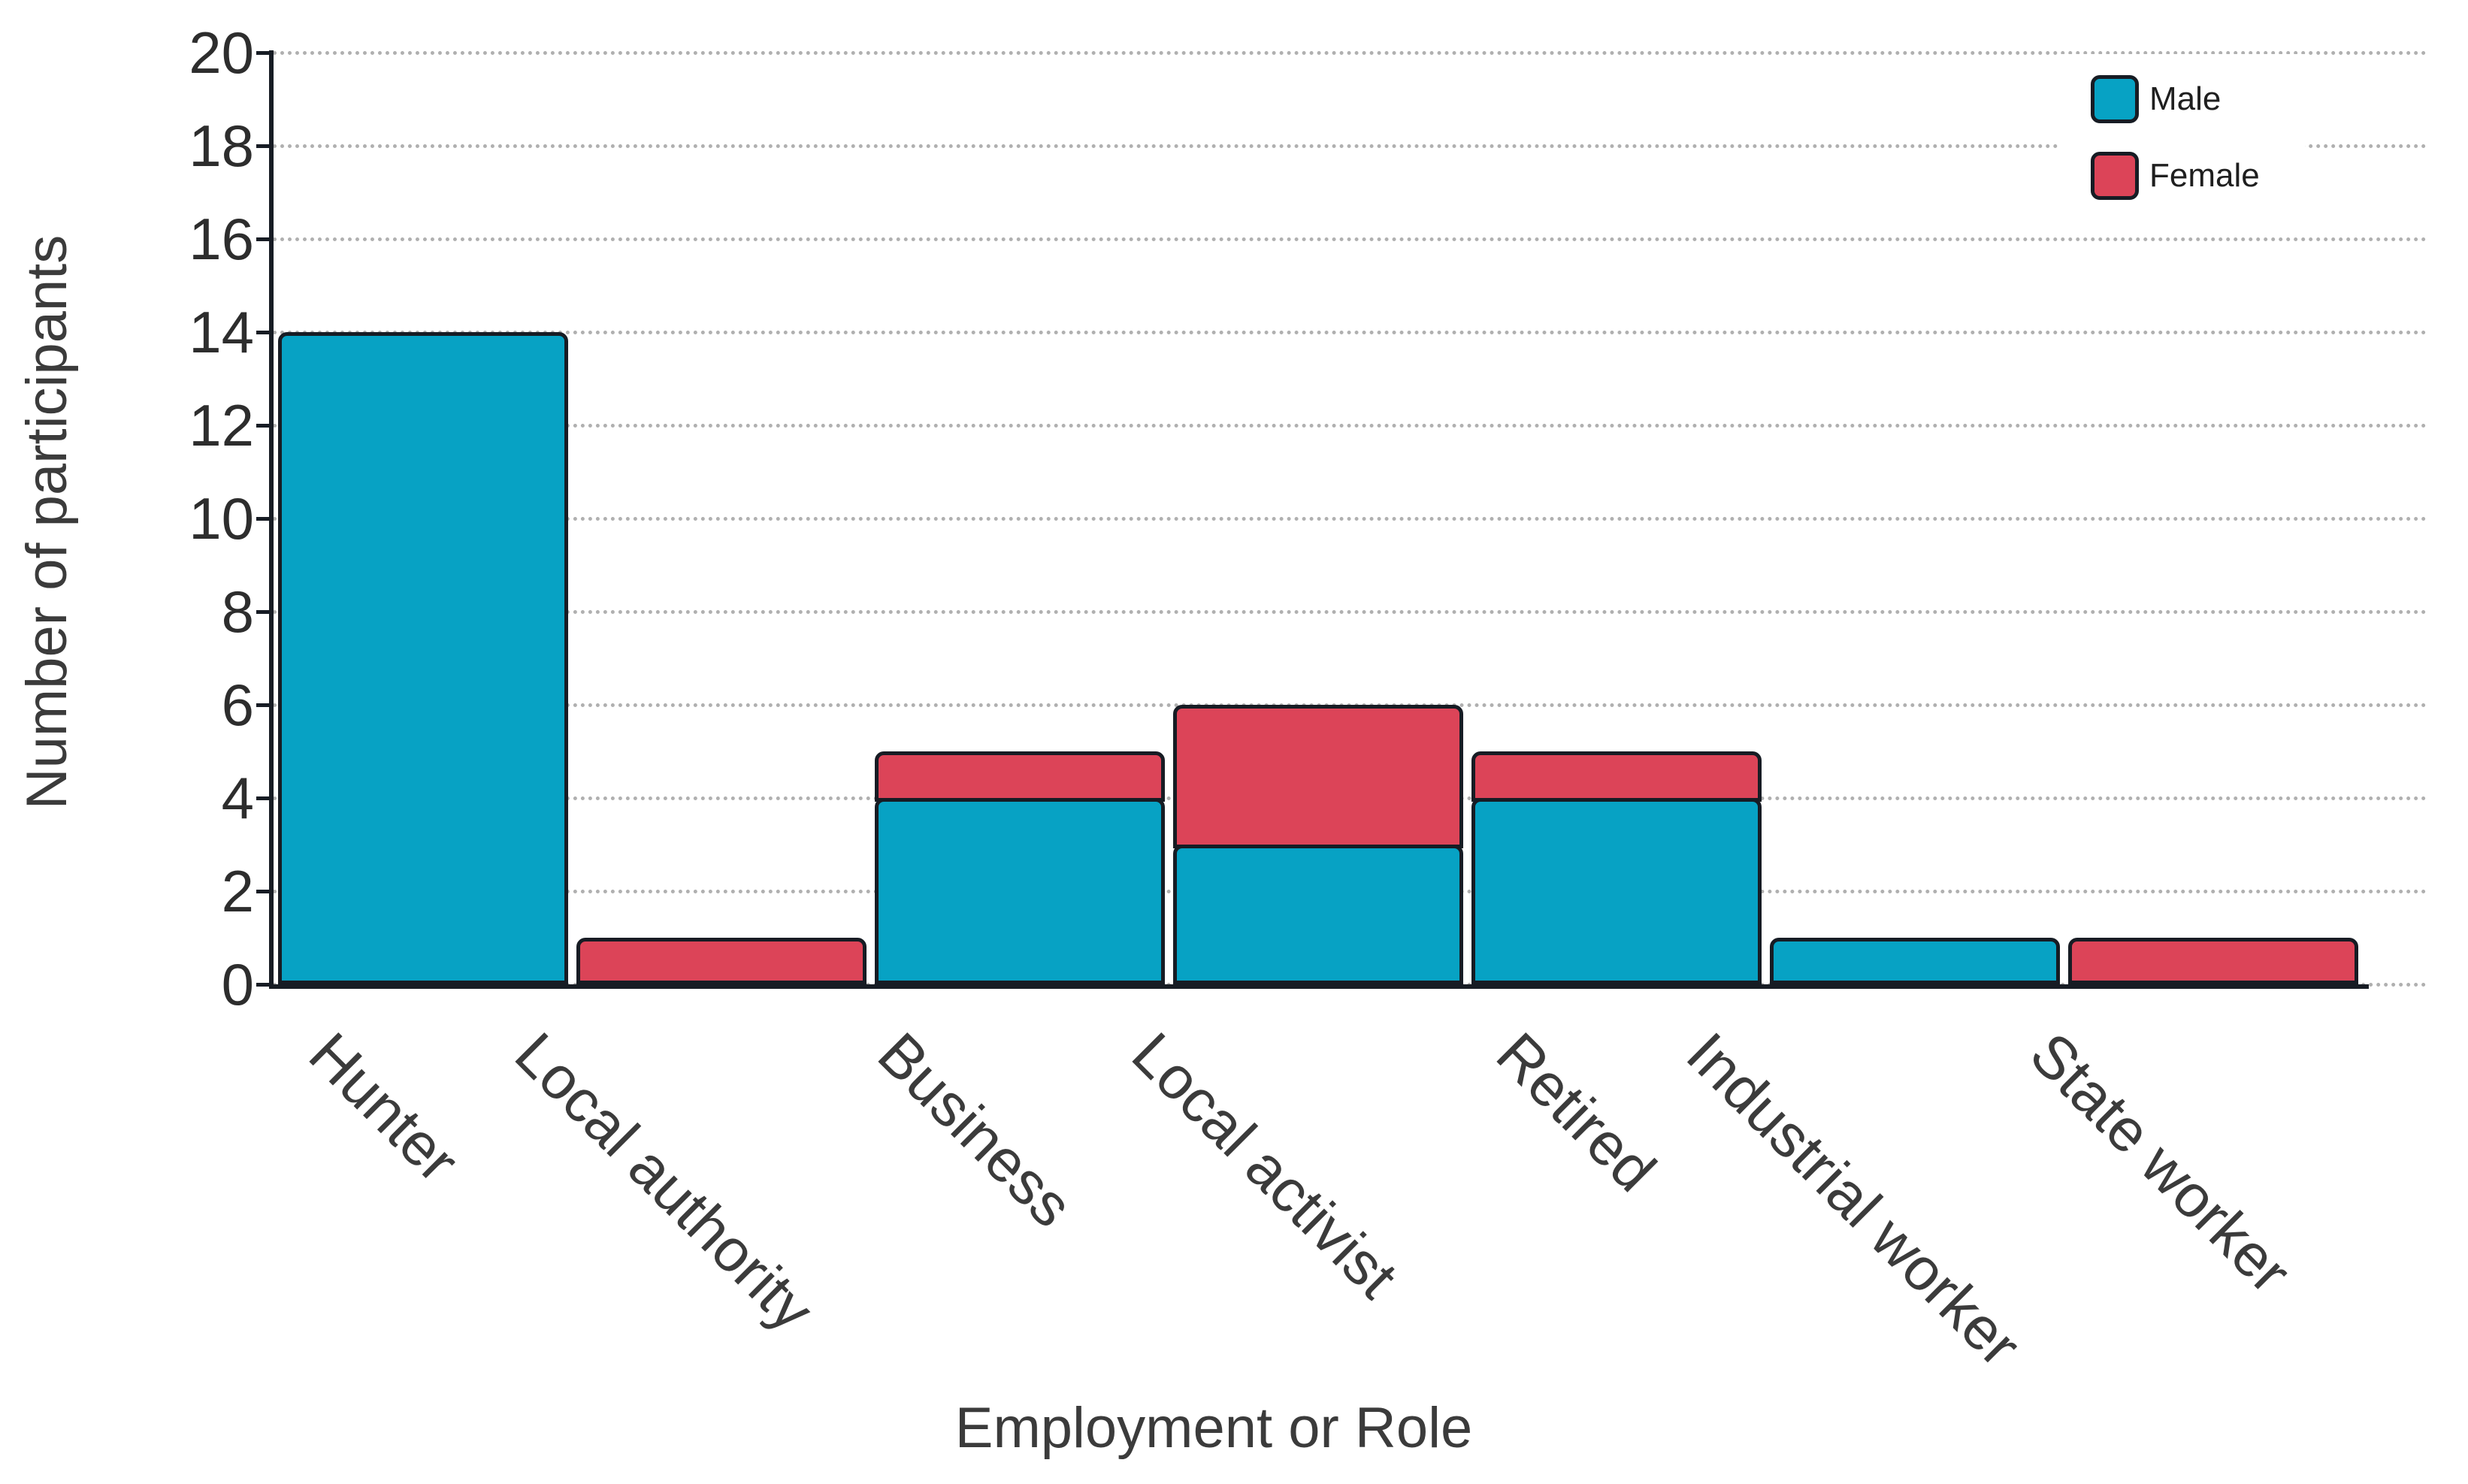 The width and height of the screenshot is (2468, 1484). What do you see at coordinates (221, 146) in the screenshot?
I see `y-tick-label-18: 18` at bounding box center [221, 146].